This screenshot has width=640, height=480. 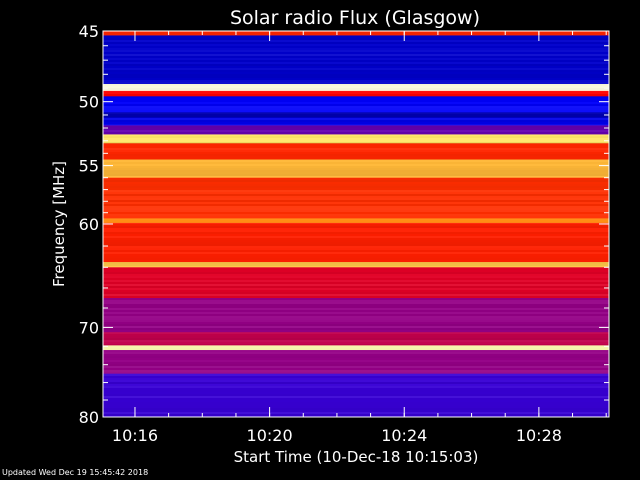 What do you see at coordinates (89, 327) in the screenshot?
I see `y-tick-label: 70` at bounding box center [89, 327].